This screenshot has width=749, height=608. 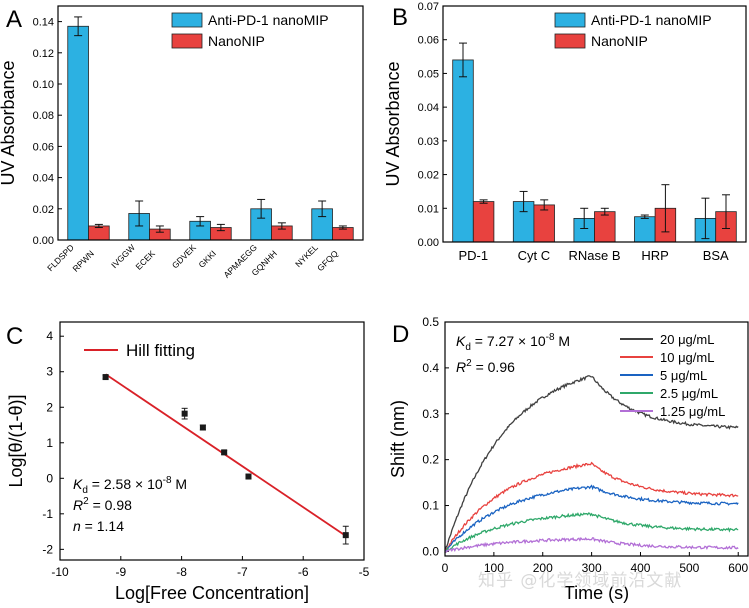 What do you see at coordinates (445, 568) in the screenshot?
I see `d-x-tick-label: 0` at bounding box center [445, 568].